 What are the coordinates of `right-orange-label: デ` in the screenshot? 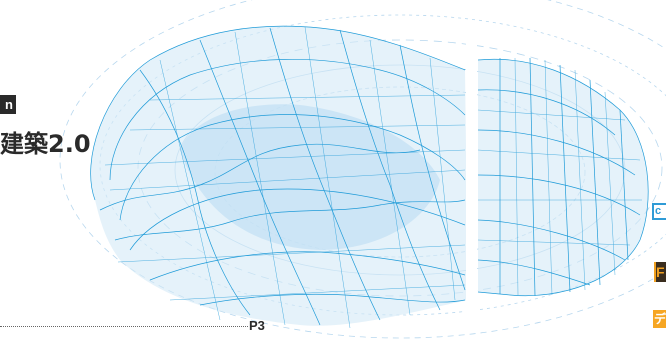 It's located at (659, 319).